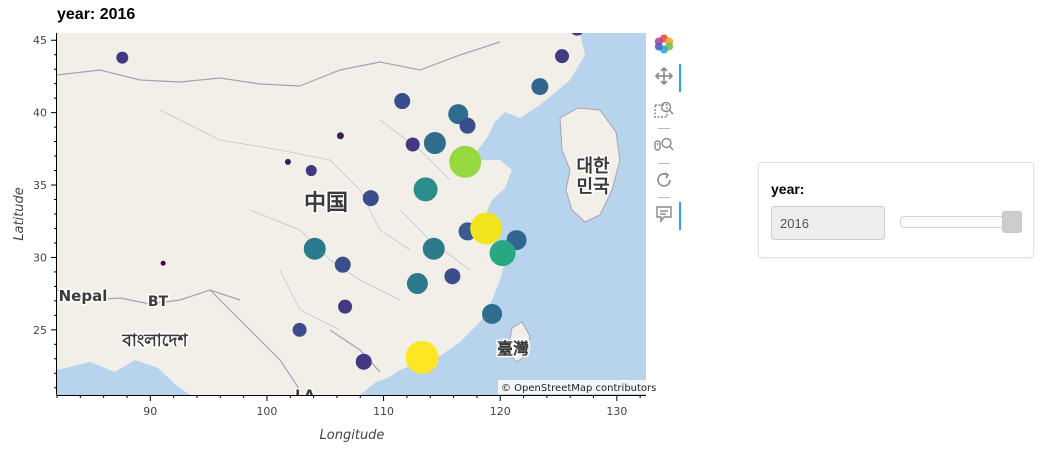  Describe the element at coordinates (40, 40) in the screenshot. I see `y-tick-label: 45` at that location.